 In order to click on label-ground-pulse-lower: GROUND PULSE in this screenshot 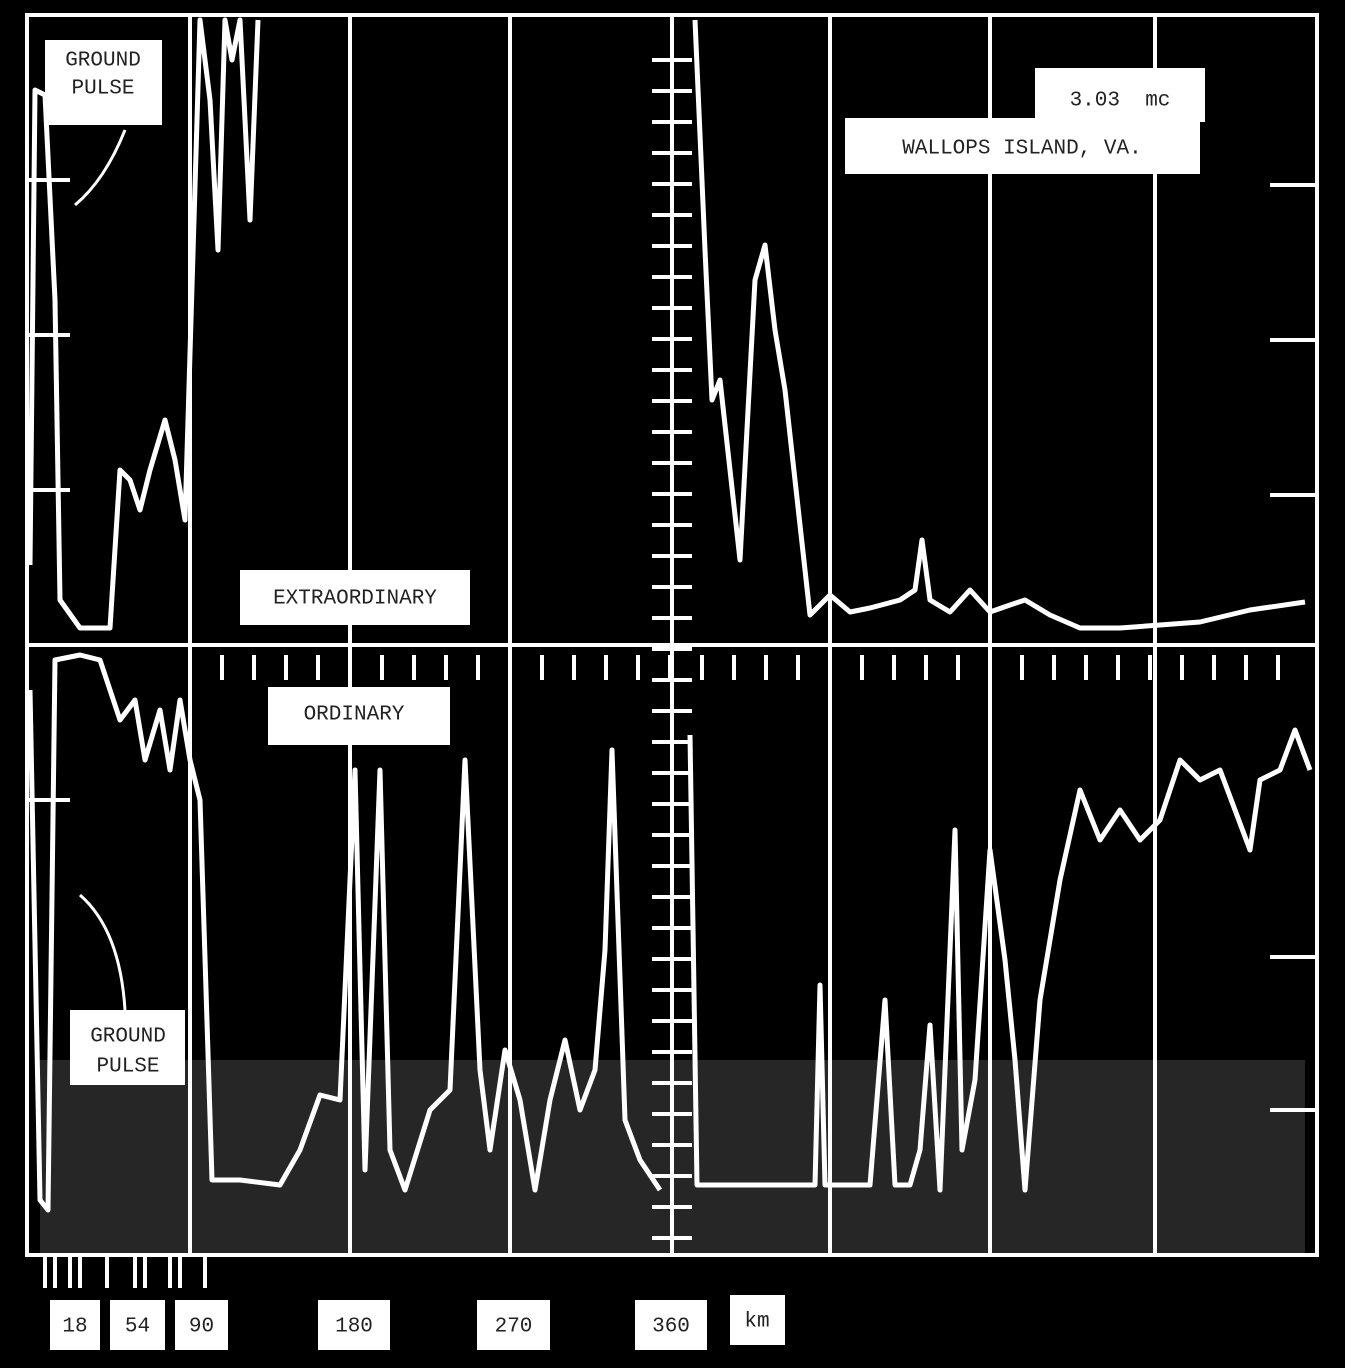, I will do `click(127, 1047)`.